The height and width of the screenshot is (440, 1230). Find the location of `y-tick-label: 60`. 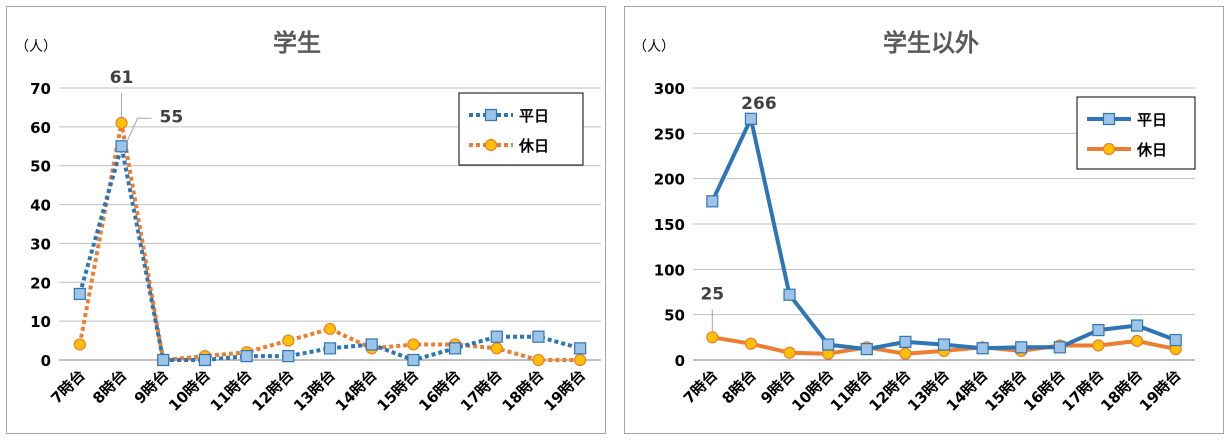

y-tick-label: 60 is located at coordinates (40, 128).